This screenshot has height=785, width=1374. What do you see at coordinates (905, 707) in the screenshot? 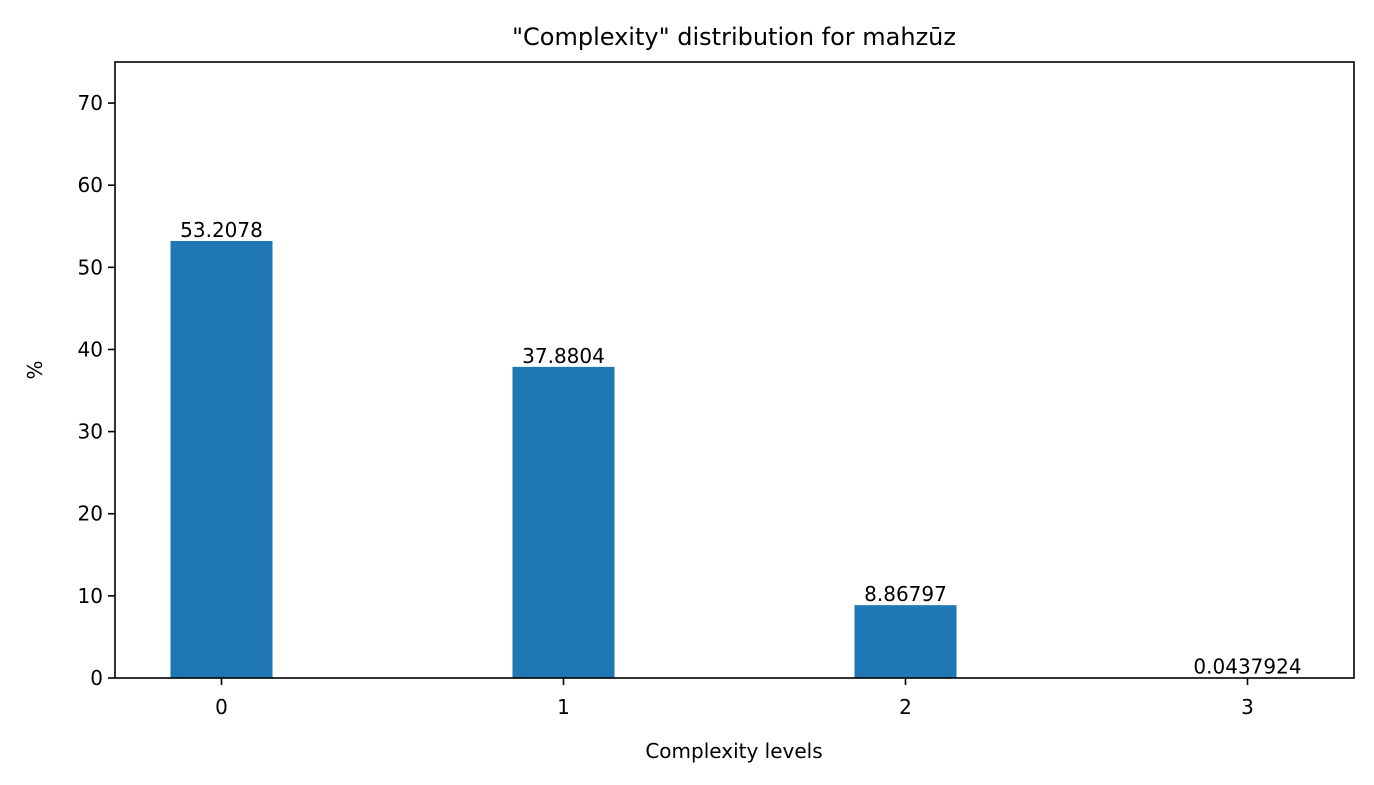
I see `x-tick-label-2: 2` at bounding box center [905, 707].